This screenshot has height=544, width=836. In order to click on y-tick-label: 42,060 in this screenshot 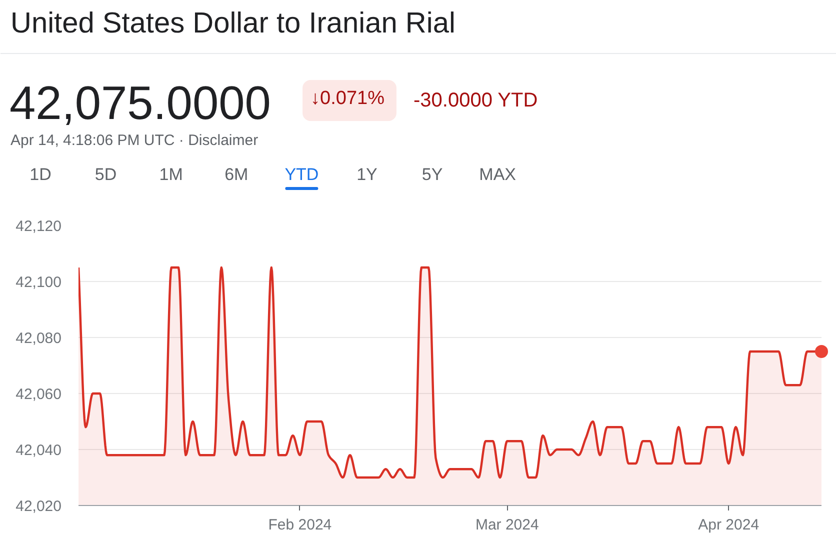, I will do `click(39, 394)`.